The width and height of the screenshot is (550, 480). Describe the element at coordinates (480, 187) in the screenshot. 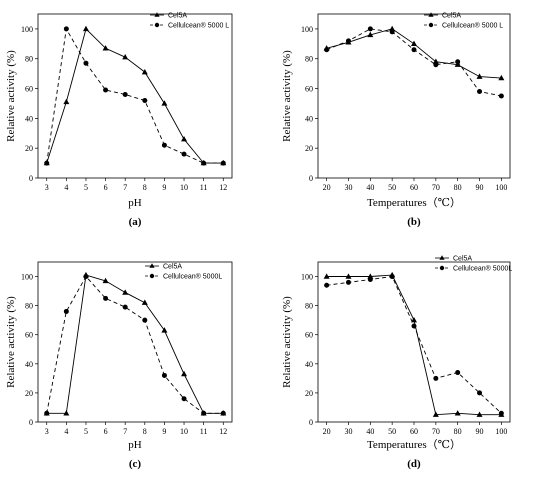

I see `x-tick-label: 90` at that location.